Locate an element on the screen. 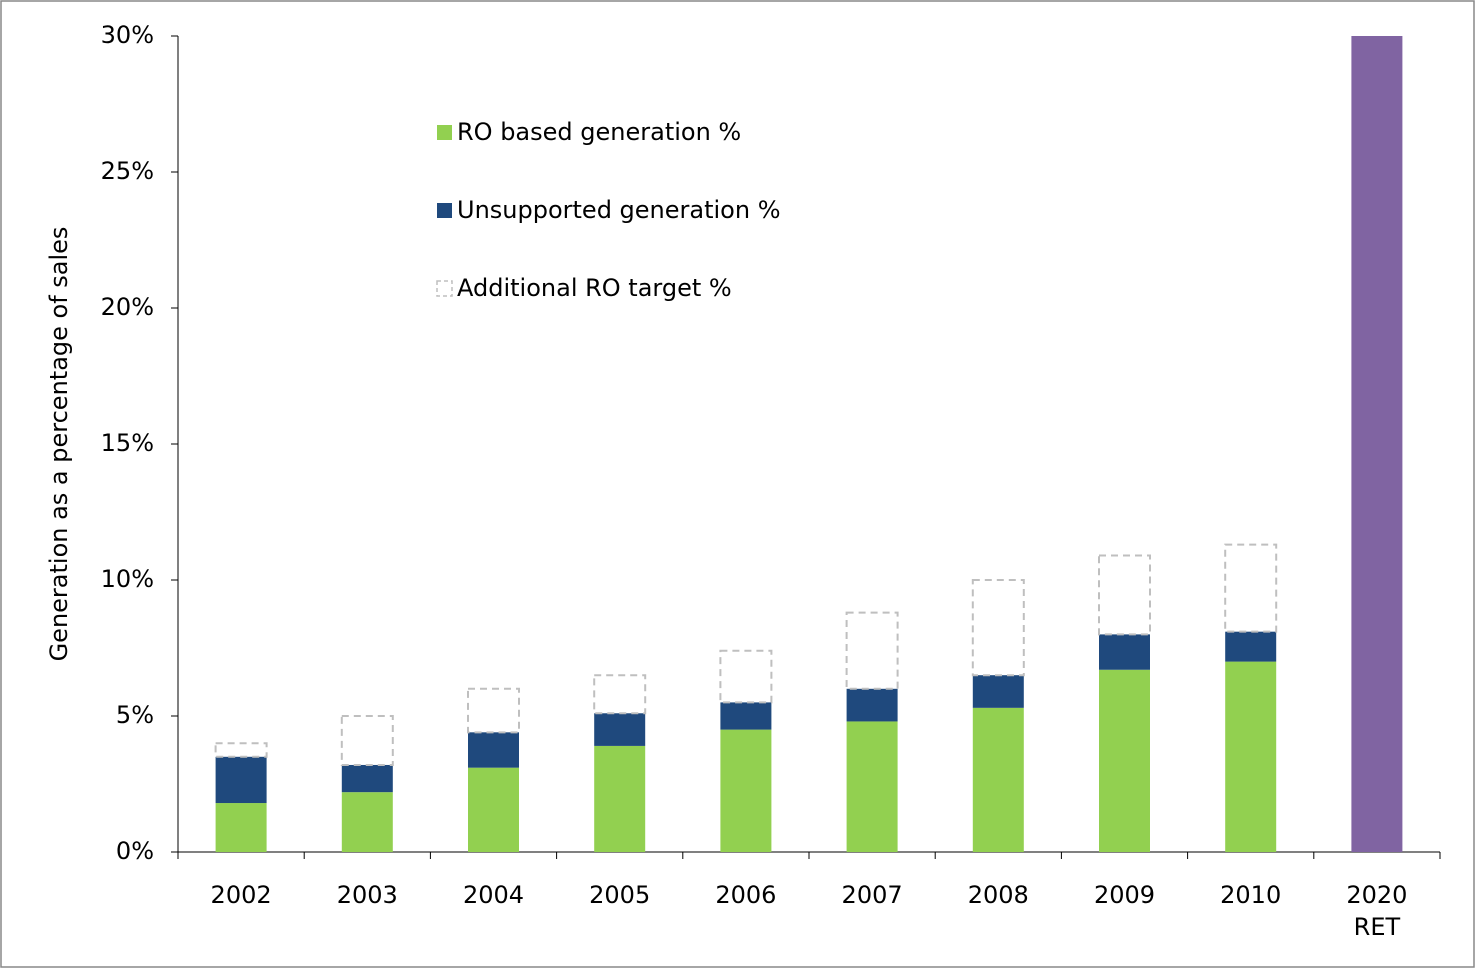 This screenshot has height=968, width=1475. y-tick-label: 5% is located at coordinates (135, 715).